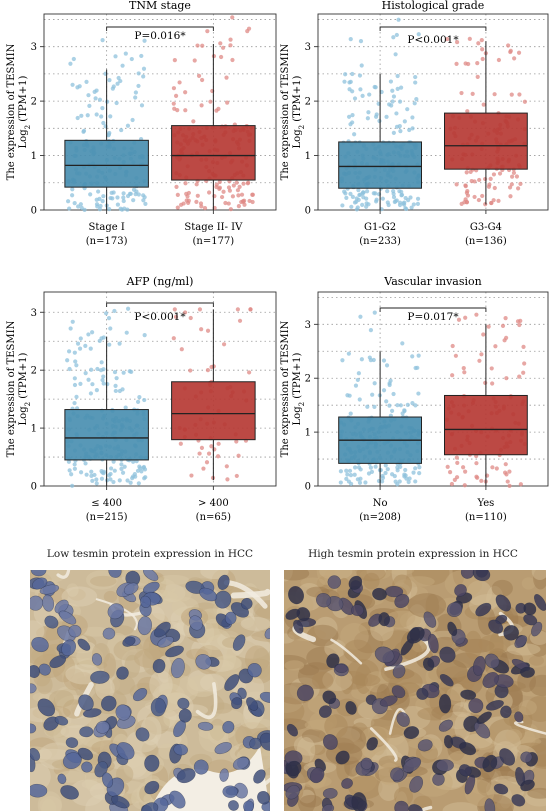 The height and width of the screenshot is (811, 558). Describe the element at coordinates (160, 317) in the screenshot. I see `p-value-label: P<0.001*` at that location.